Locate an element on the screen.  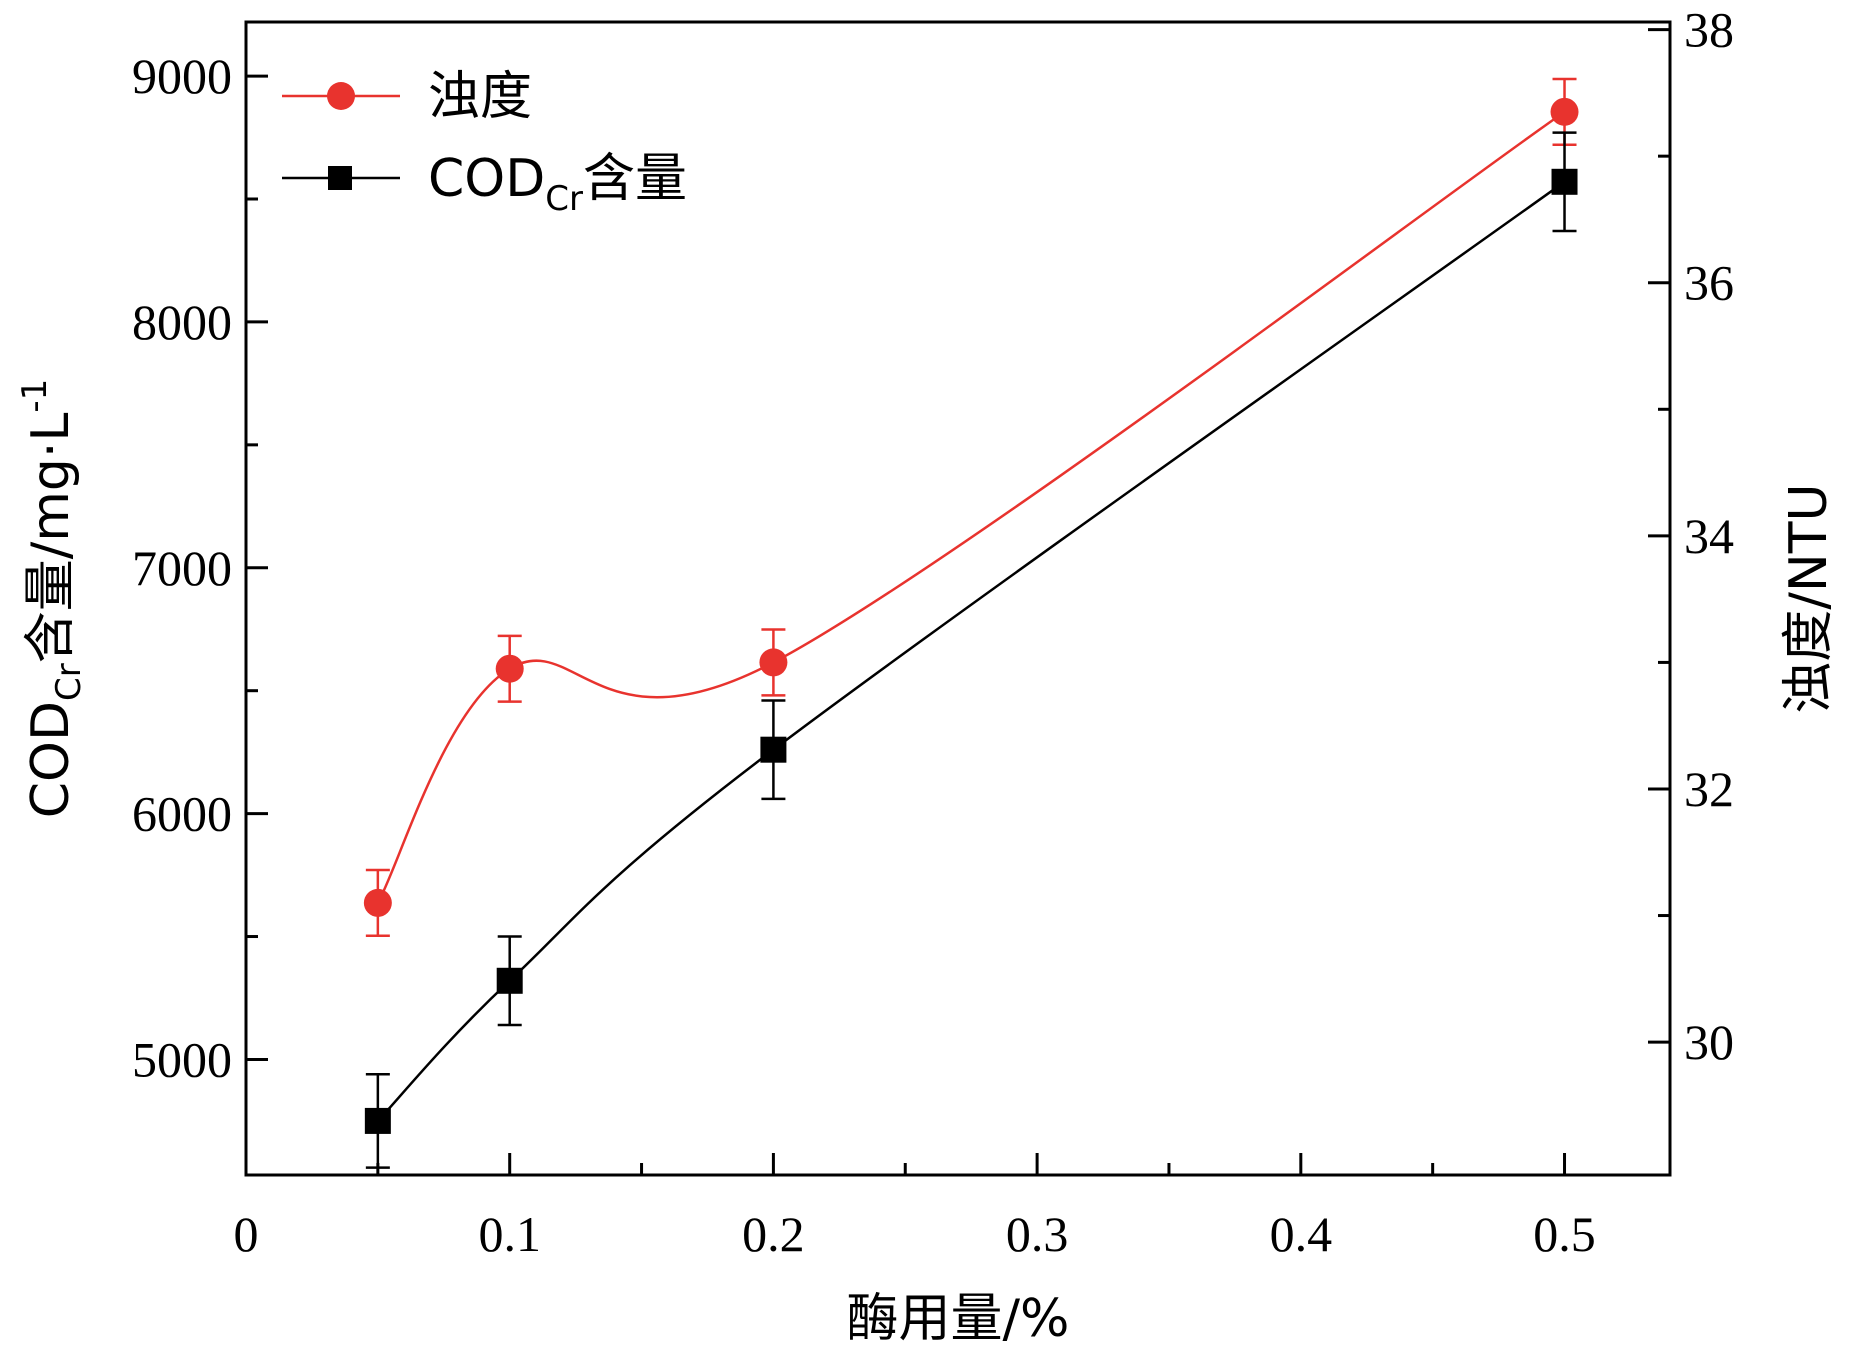
legend-label-main-1: COD is located at coordinates (486, 179).